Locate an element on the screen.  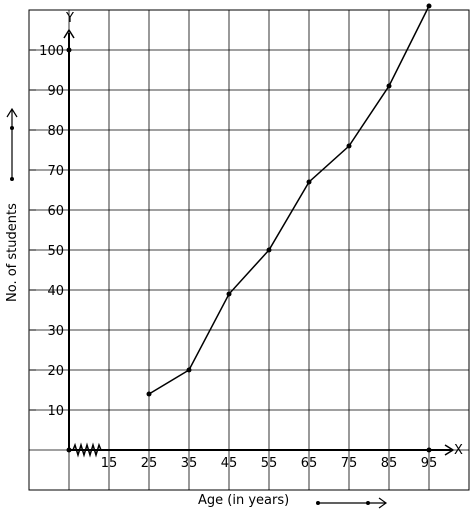
x-tick-label: 75 is located at coordinates (349, 463).